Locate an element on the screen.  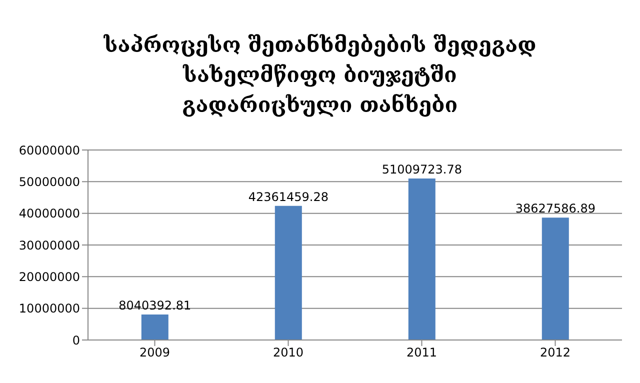
y-tick-label: 0 is located at coordinates (76, 340).